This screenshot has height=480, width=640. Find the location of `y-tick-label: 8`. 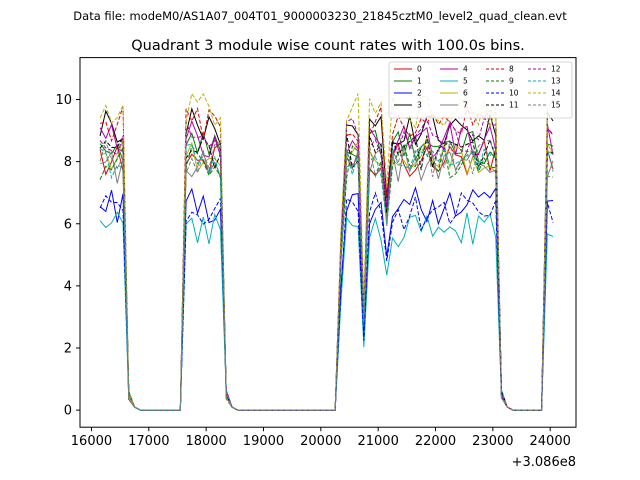

y-tick-label: 8 is located at coordinates (68, 162).